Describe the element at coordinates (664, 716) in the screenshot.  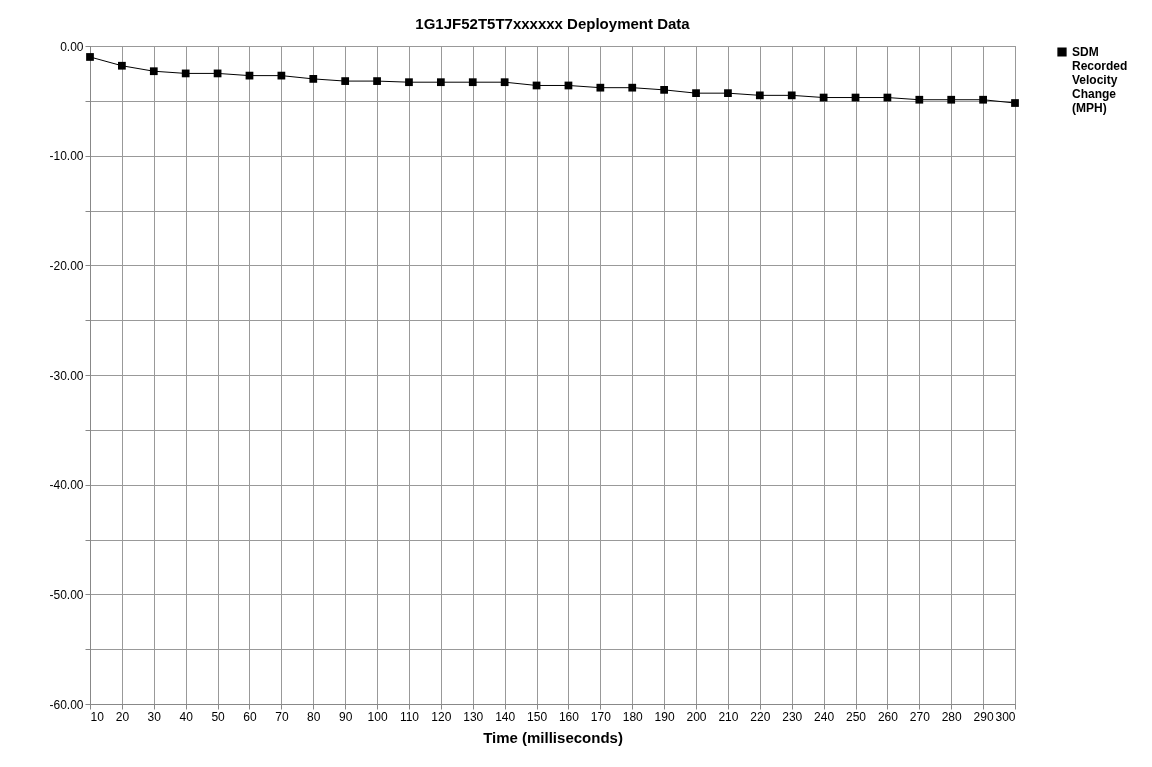
I see `x-tick-label: 190` at that location.